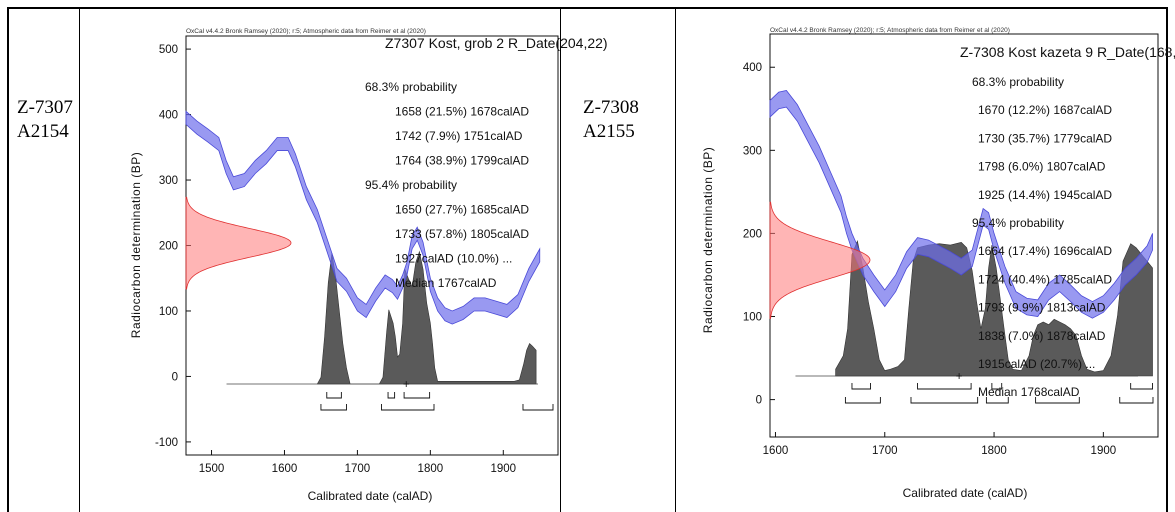 This screenshot has width=1175, height=512. Describe the element at coordinates (45, 120) in the screenshot. I see `sample-label-left: Z-7307 A2154` at that location.